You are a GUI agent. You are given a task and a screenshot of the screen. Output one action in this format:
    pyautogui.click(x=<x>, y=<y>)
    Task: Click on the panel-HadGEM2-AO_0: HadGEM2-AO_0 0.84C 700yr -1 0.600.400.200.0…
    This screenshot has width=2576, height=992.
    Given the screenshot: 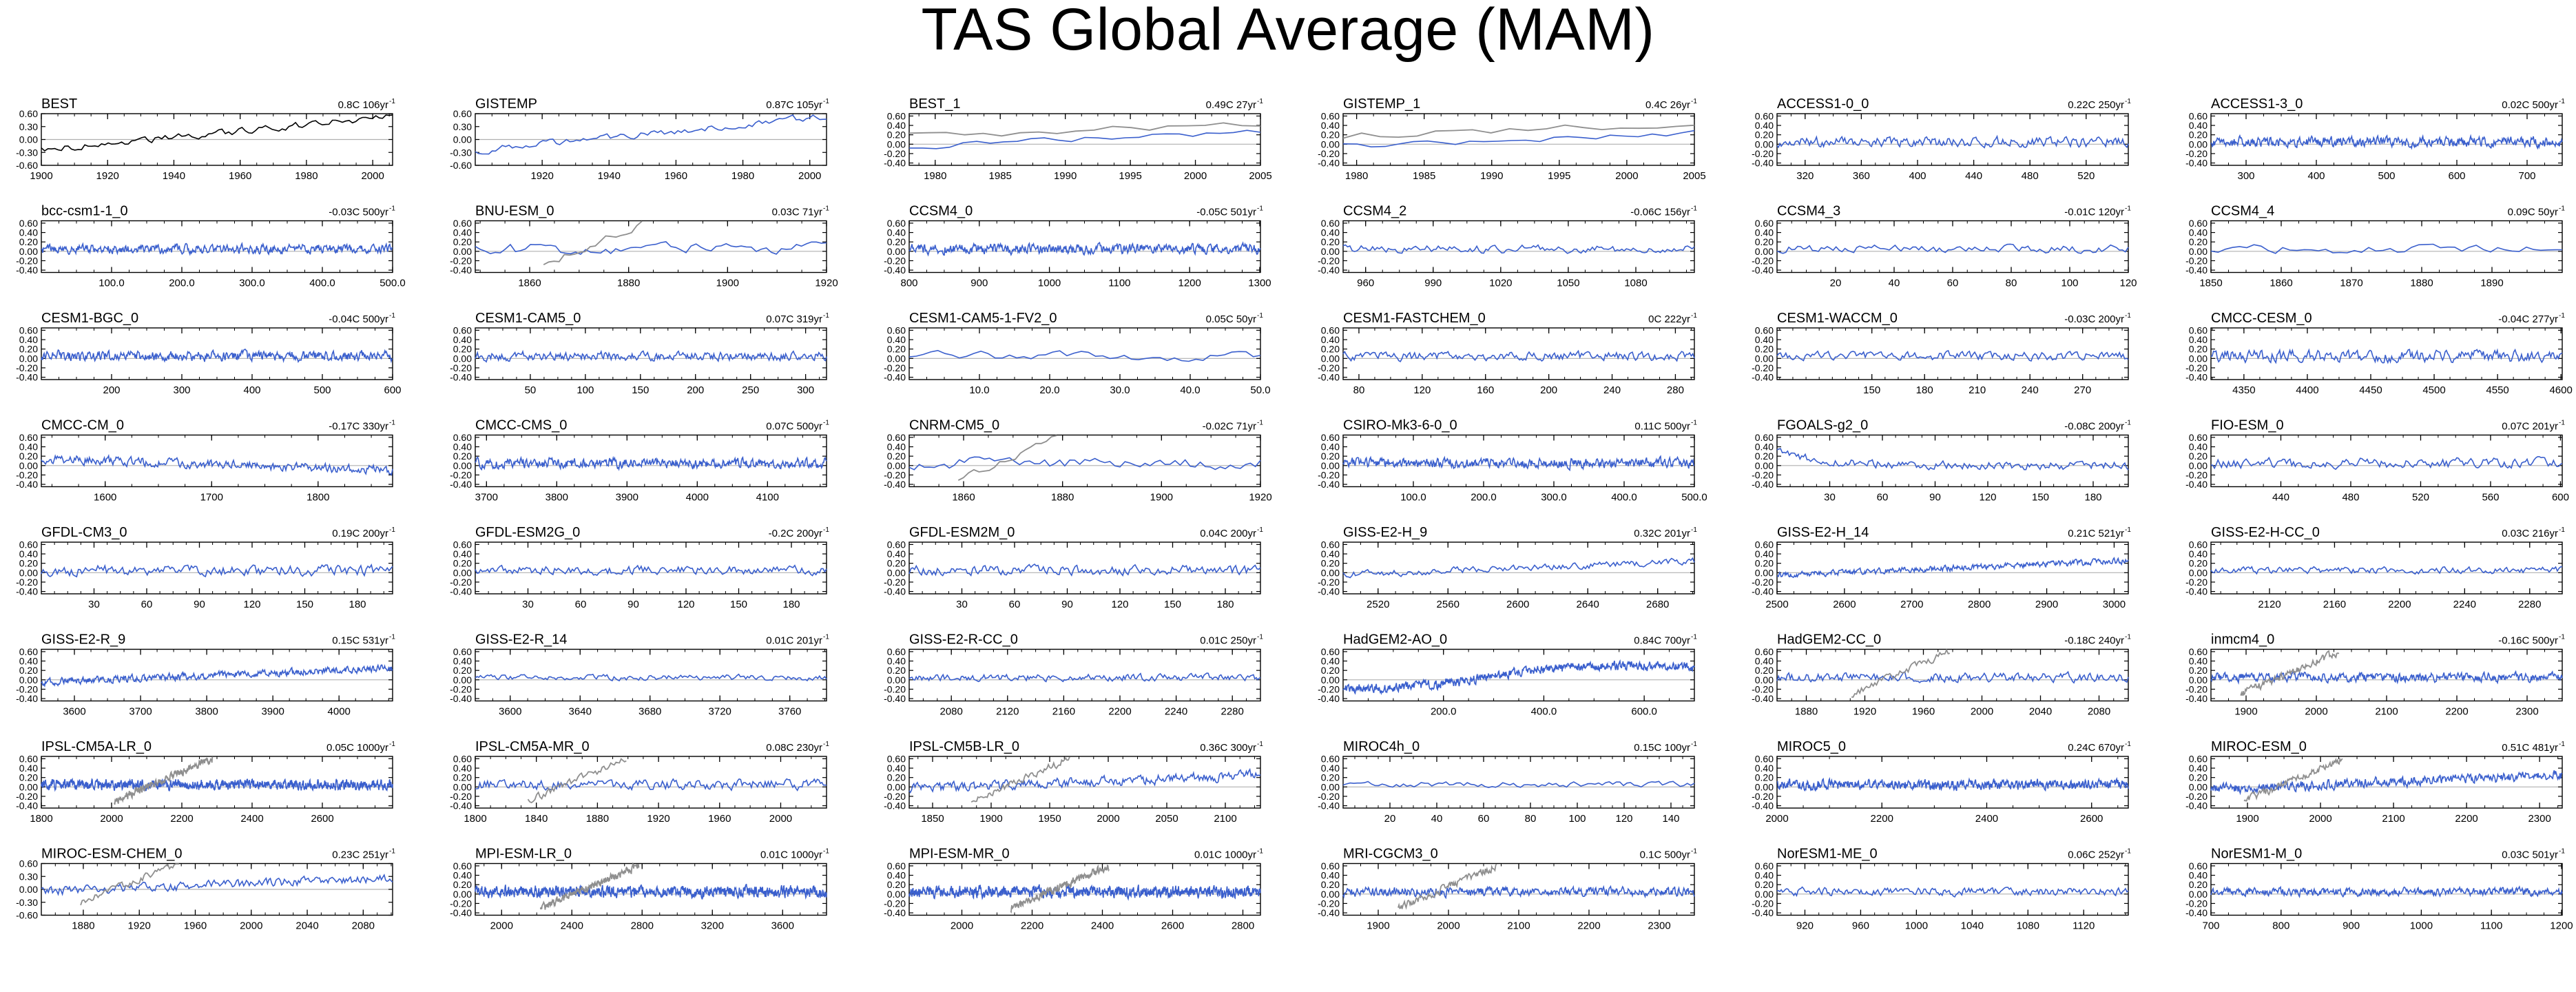 What is the action you would take?
    pyautogui.click(x=1507, y=675)
    